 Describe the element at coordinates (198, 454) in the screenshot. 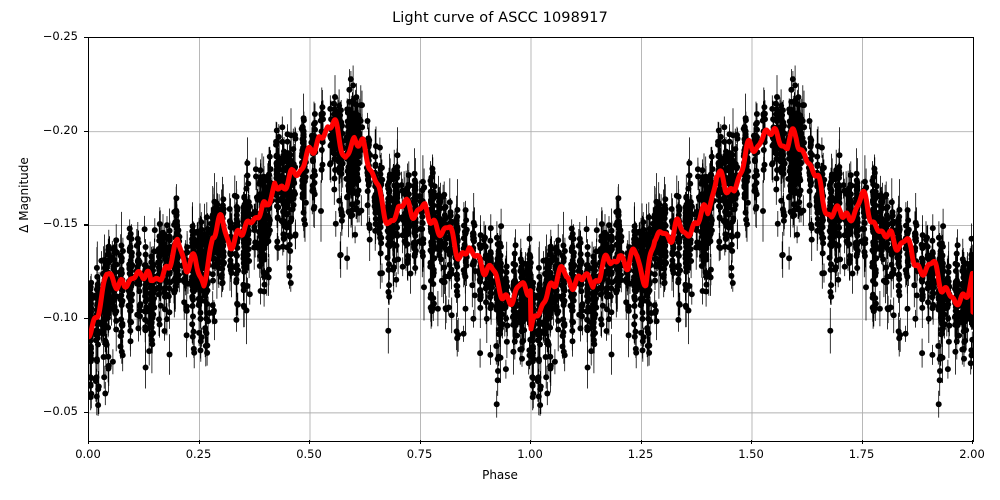

I see `x-tick-label: 0.25` at that location.